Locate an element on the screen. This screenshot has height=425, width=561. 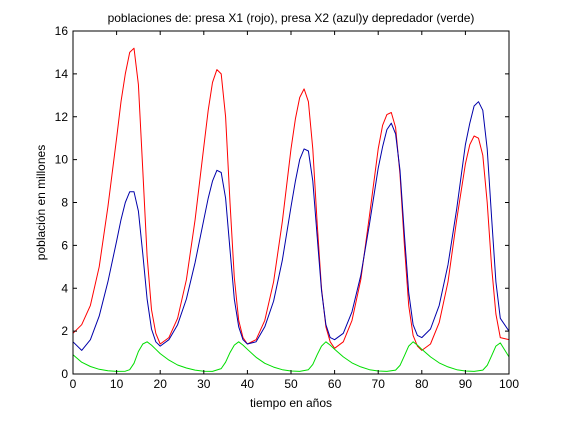
x-tick-label: 40 is located at coordinates (248, 384).